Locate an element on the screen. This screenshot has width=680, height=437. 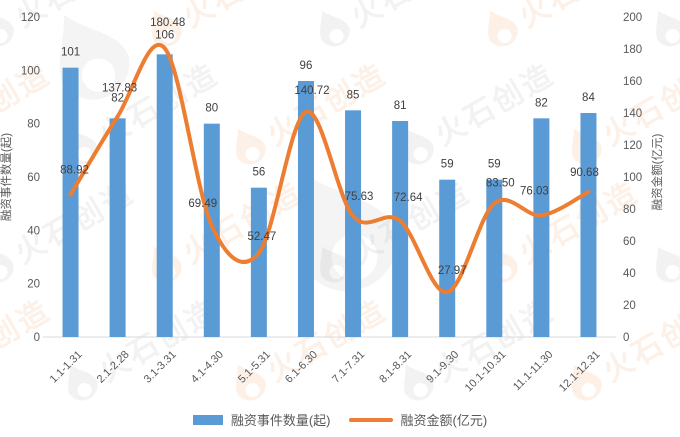
right-axis-tick-label: 160 is located at coordinates (632, 82).